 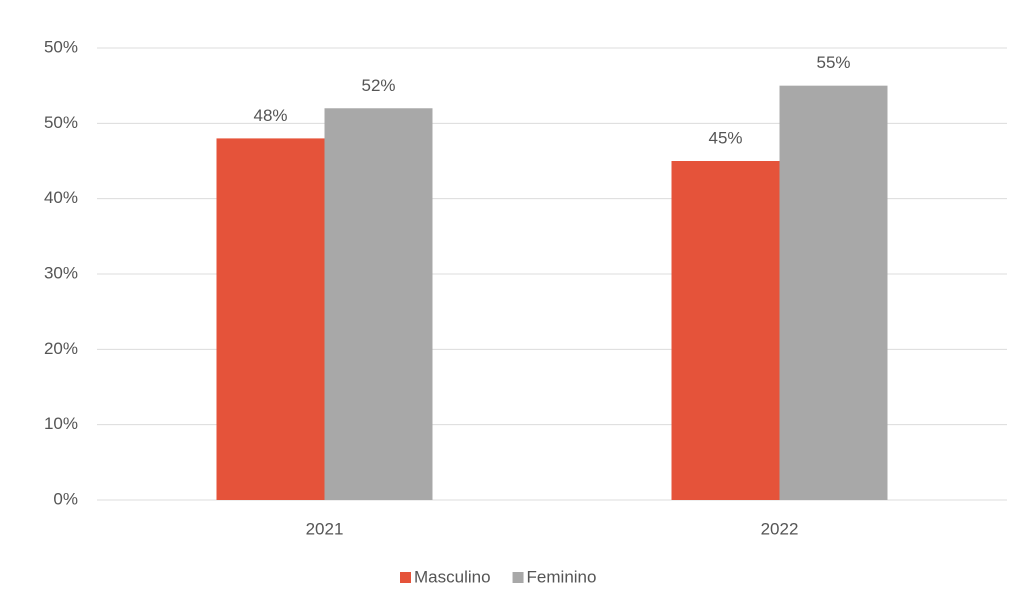 I want to click on y-tick-label: 40%, so click(x=61, y=197).